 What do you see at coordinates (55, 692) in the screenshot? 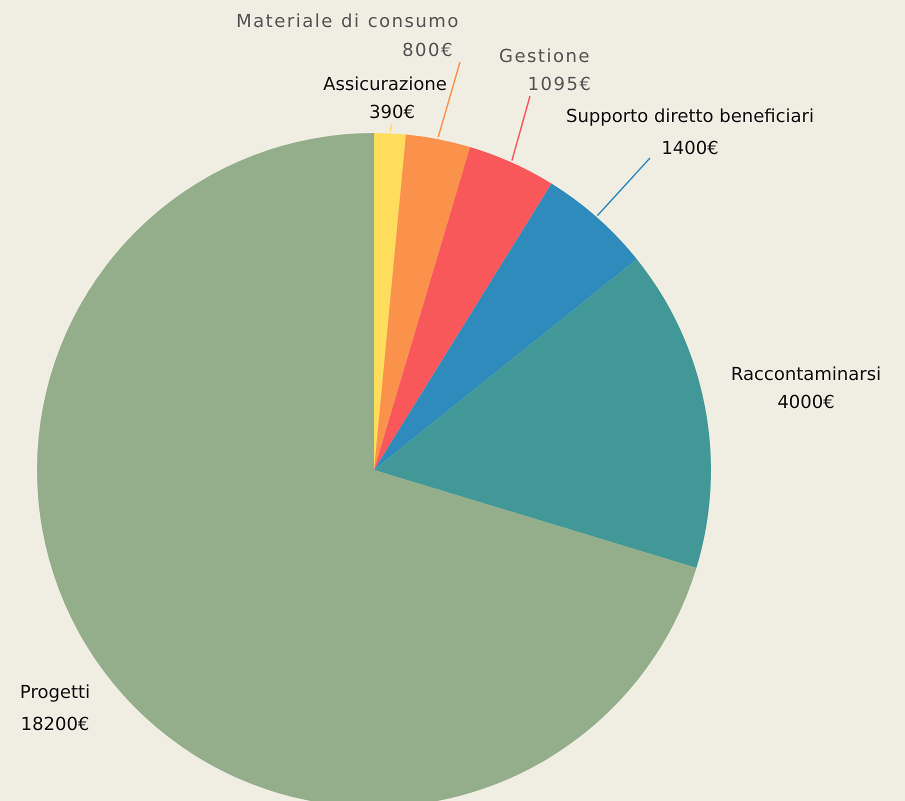
I see `slice-label: Progetti` at bounding box center [55, 692].